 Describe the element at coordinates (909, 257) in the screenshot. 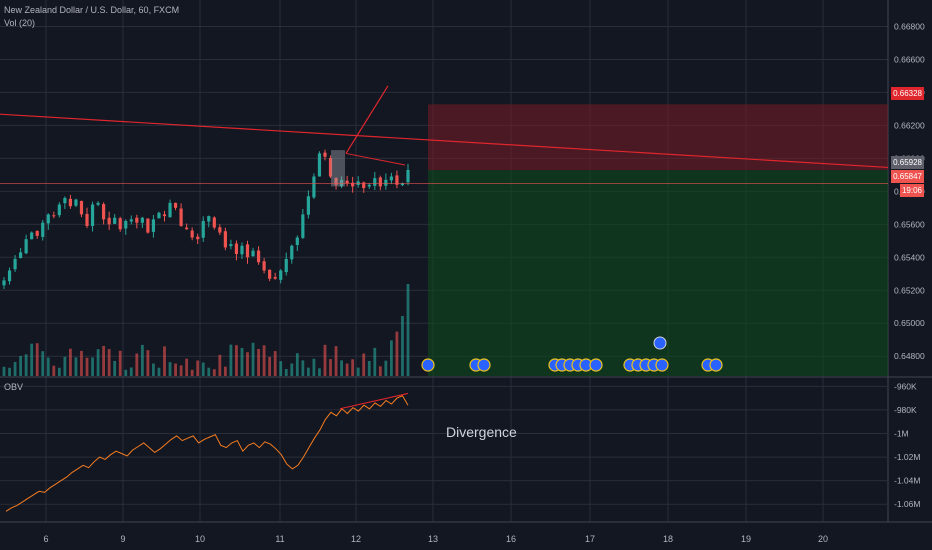

I see `y-tick-label: 0.65400` at that location.